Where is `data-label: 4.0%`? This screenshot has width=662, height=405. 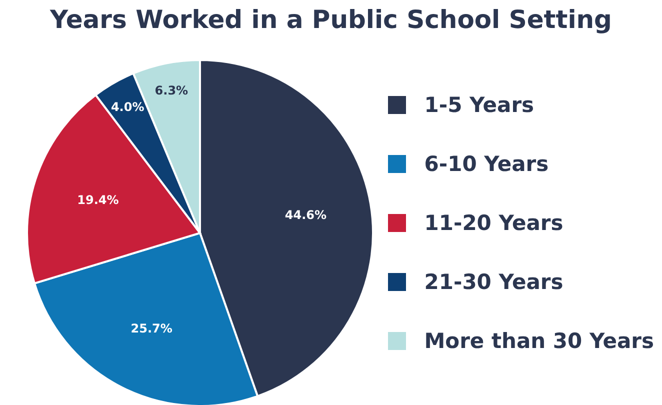
data-label: 4.0% is located at coordinates (127, 107).